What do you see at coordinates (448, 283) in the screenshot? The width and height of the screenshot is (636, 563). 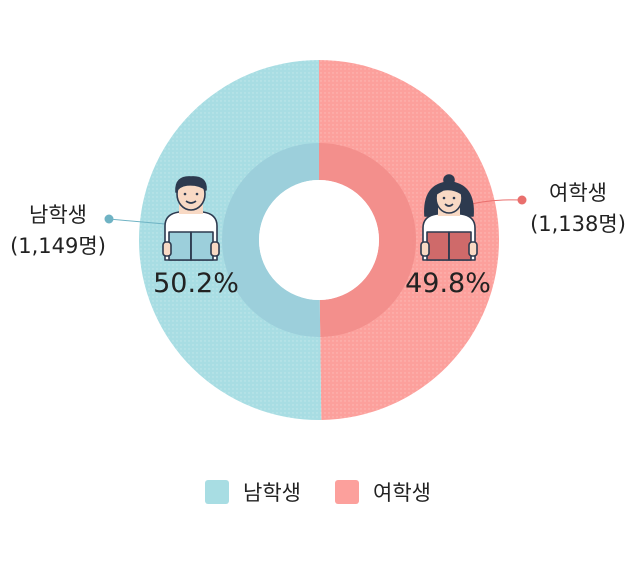 I see `female-percent-label: 49.8%` at bounding box center [448, 283].